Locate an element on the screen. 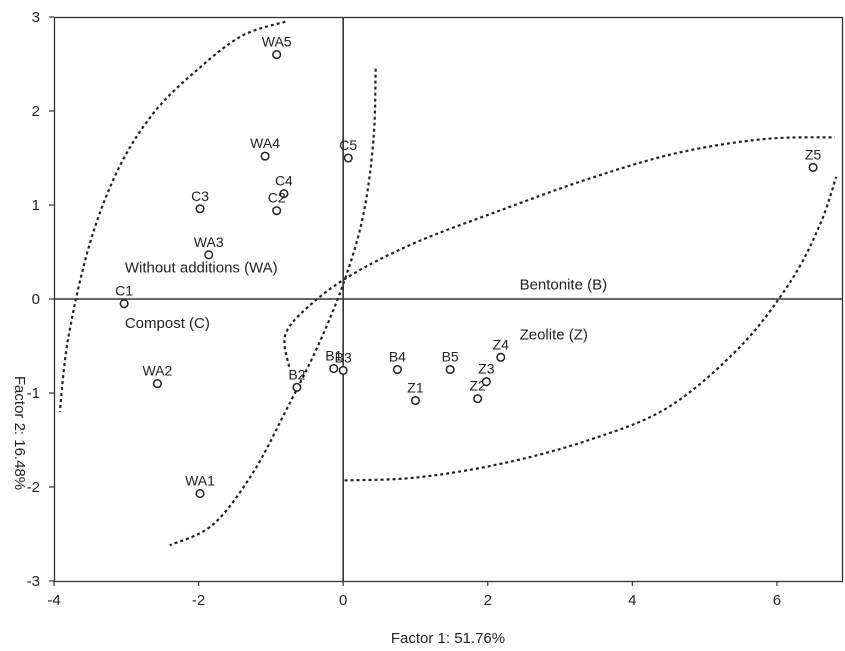 This screenshot has height=651, width=845. point-z5 is located at coordinates (813, 167).